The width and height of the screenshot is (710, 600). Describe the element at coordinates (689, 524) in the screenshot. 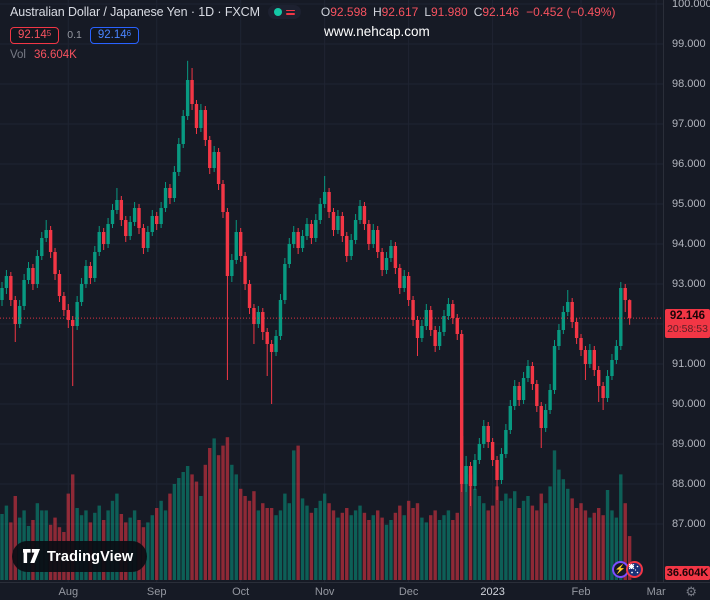

I see `price-tick-label: 87.000` at that location.